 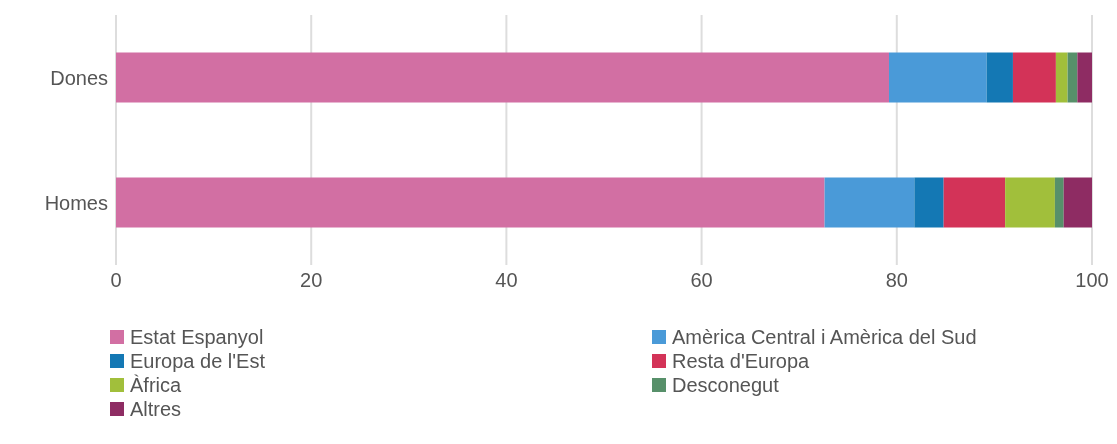 I want to click on legend-label: Altres, so click(x=156, y=409).